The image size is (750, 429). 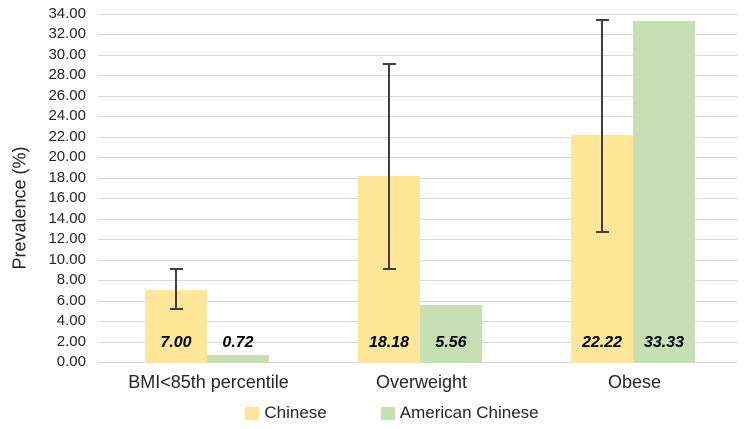 What do you see at coordinates (67, 198) in the screenshot?
I see `y-tick-label: 16.00` at bounding box center [67, 198].